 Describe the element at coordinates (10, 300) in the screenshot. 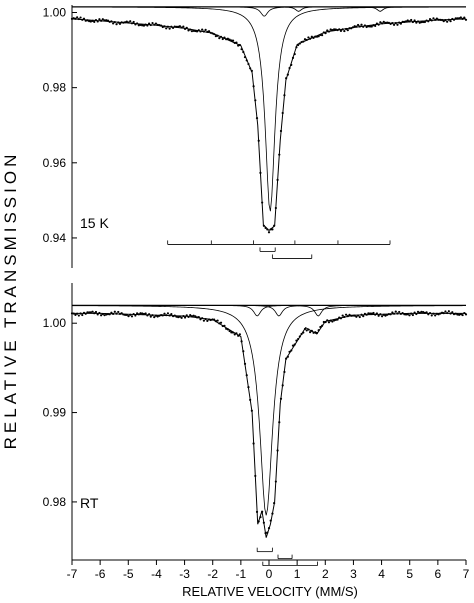

I see `y-axis-title: RELATIVE TRANSMISSION` at that location.